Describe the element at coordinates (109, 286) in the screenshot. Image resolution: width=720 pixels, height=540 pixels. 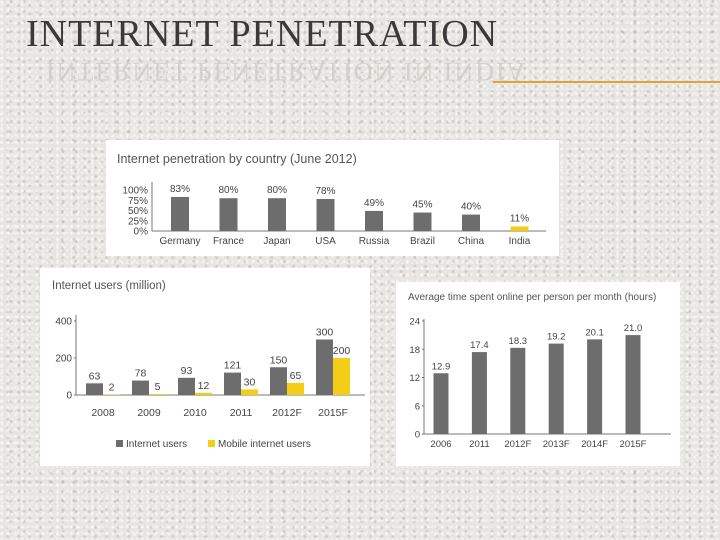
I see `chart-title: Internet users (million)` at that location.